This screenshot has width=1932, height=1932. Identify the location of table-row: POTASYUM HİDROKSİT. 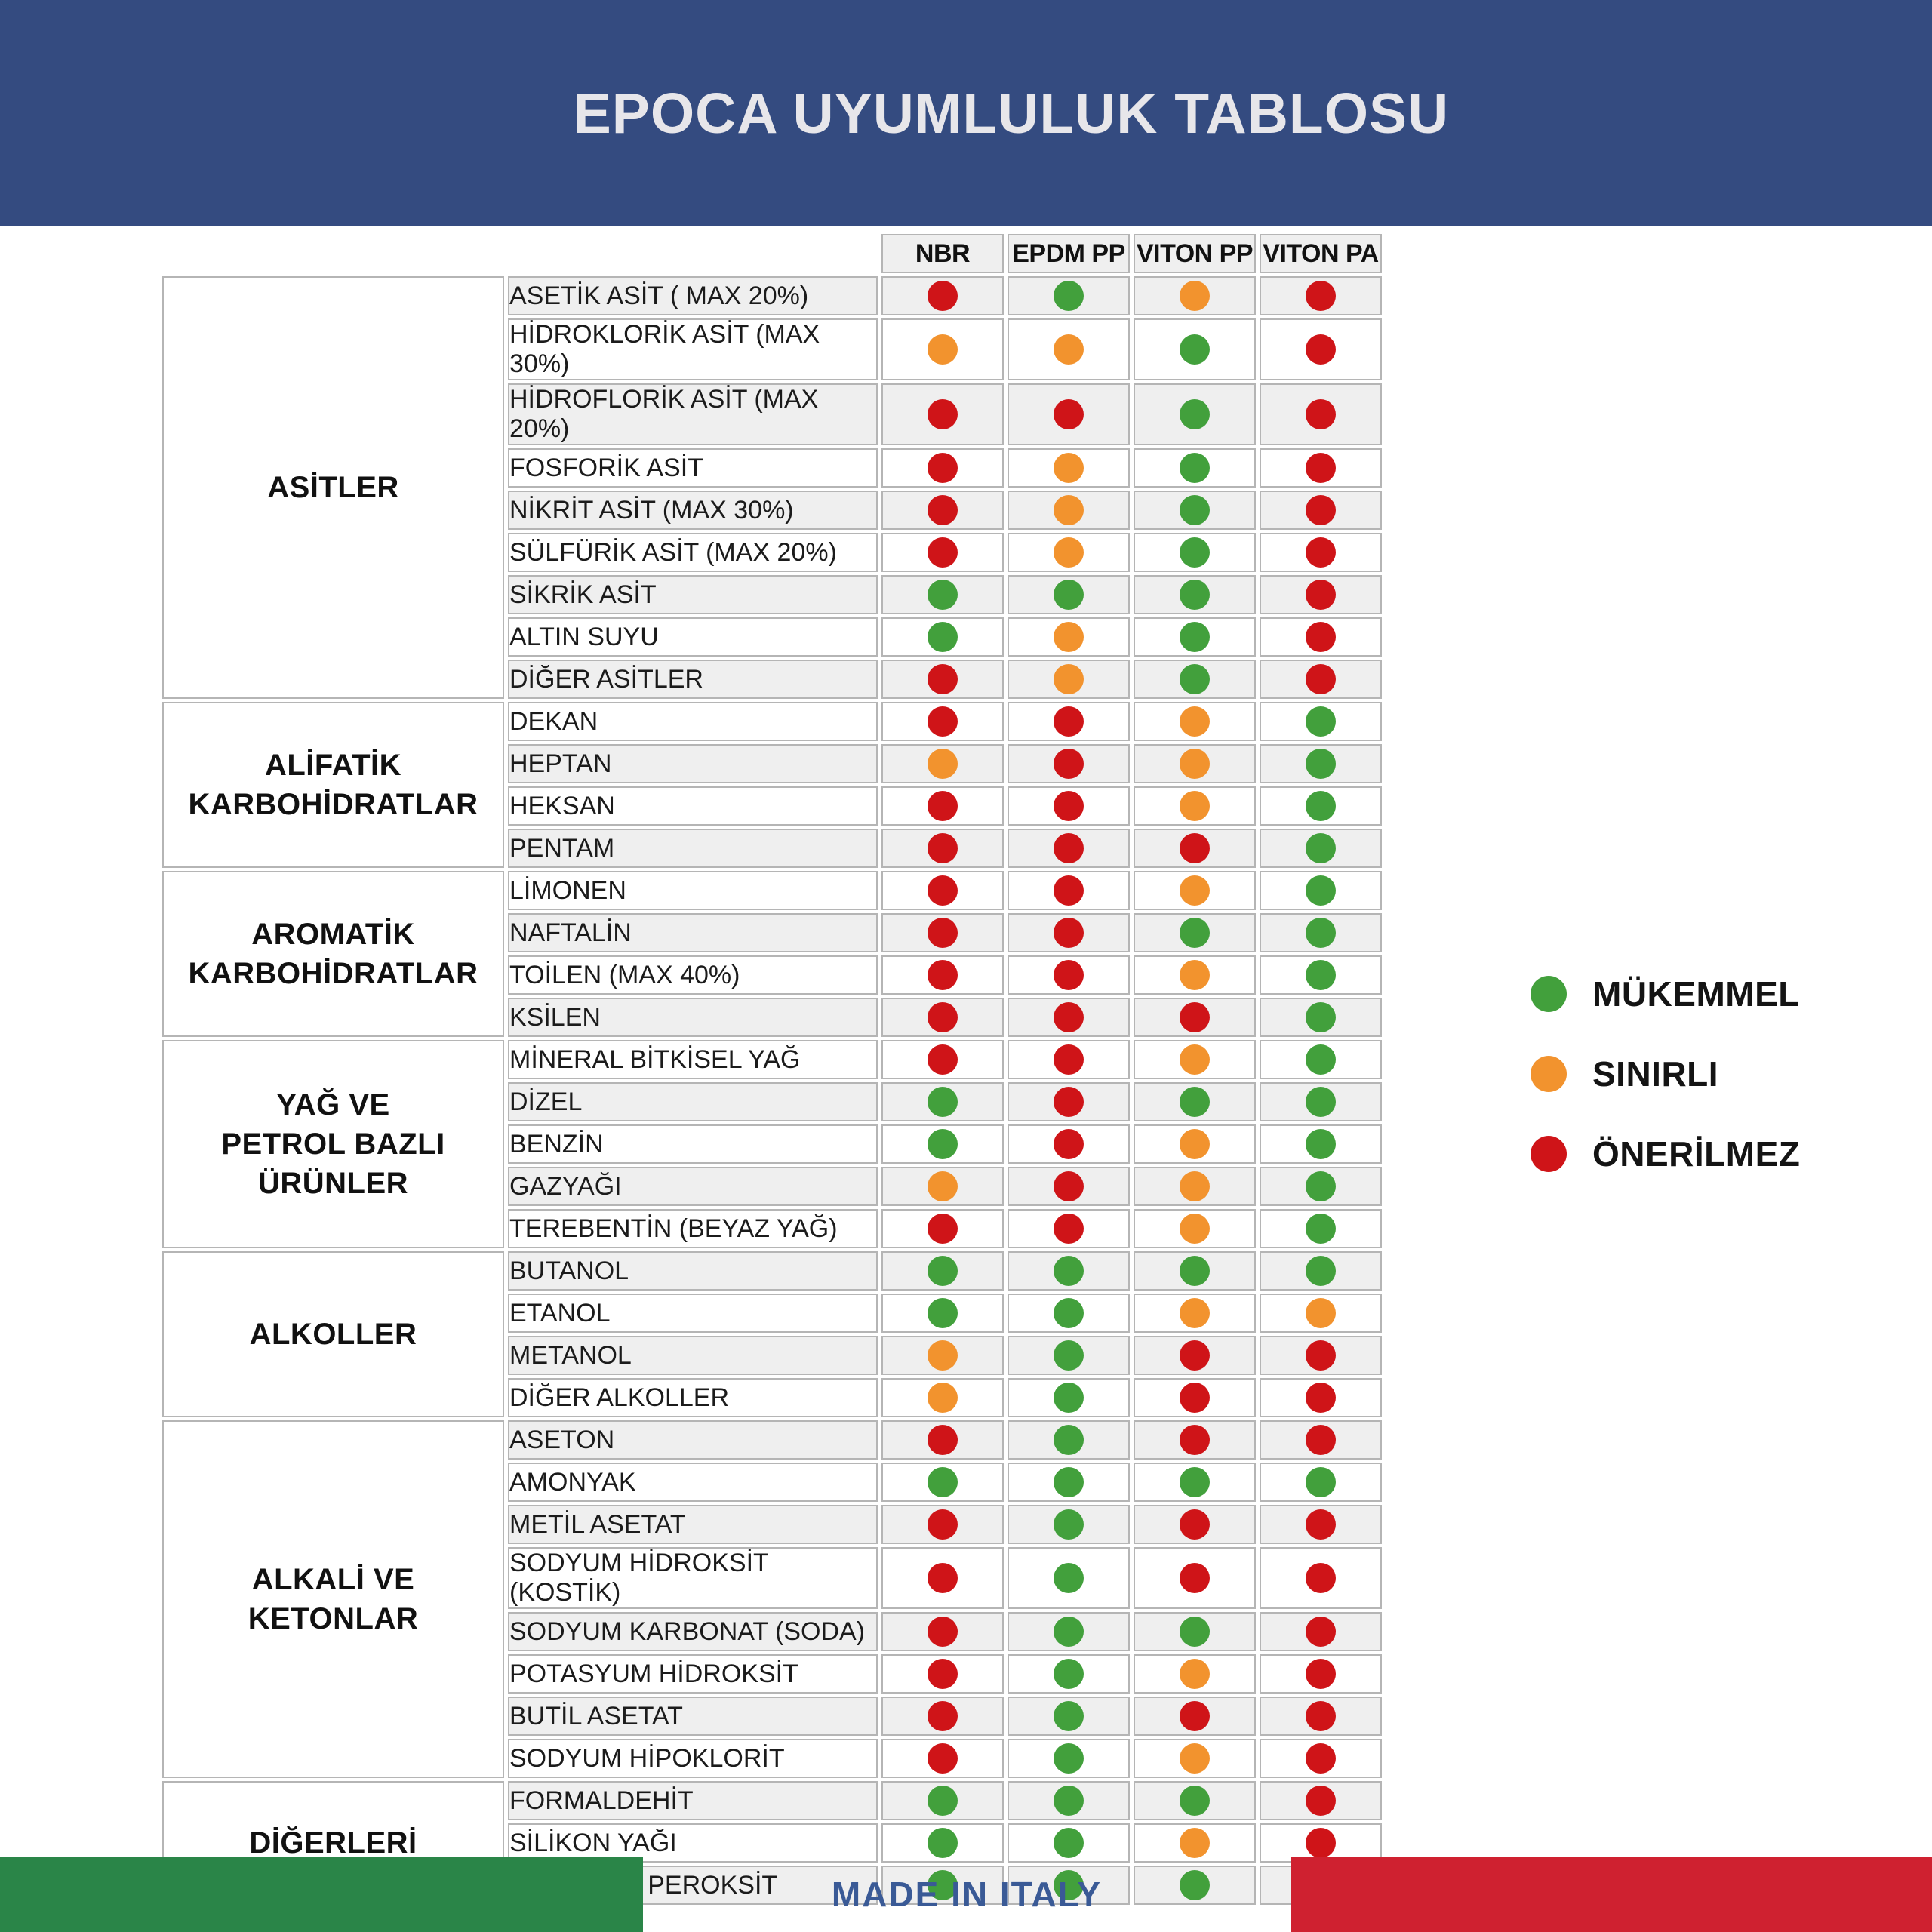
(772, 1674).